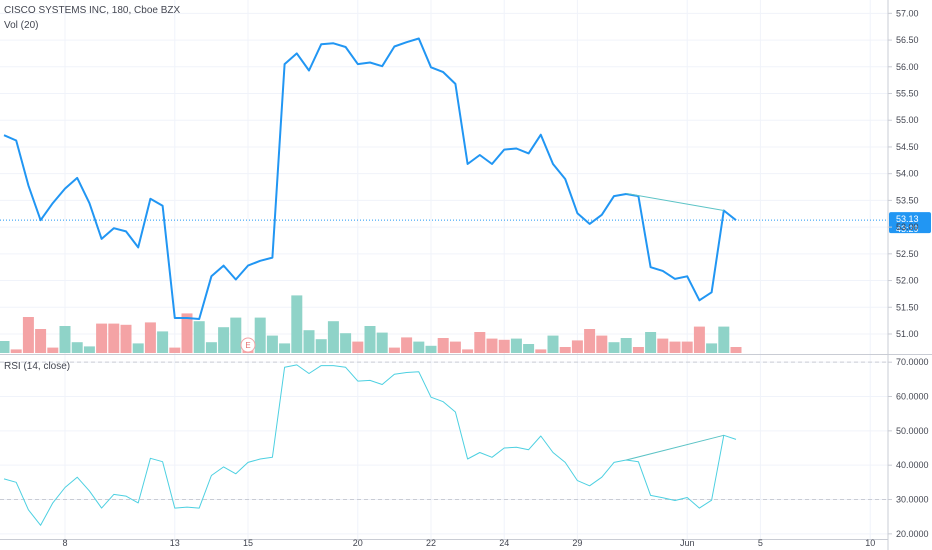  What do you see at coordinates (907, 200) in the screenshot?
I see `price-tick-label: 53.50` at bounding box center [907, 200].